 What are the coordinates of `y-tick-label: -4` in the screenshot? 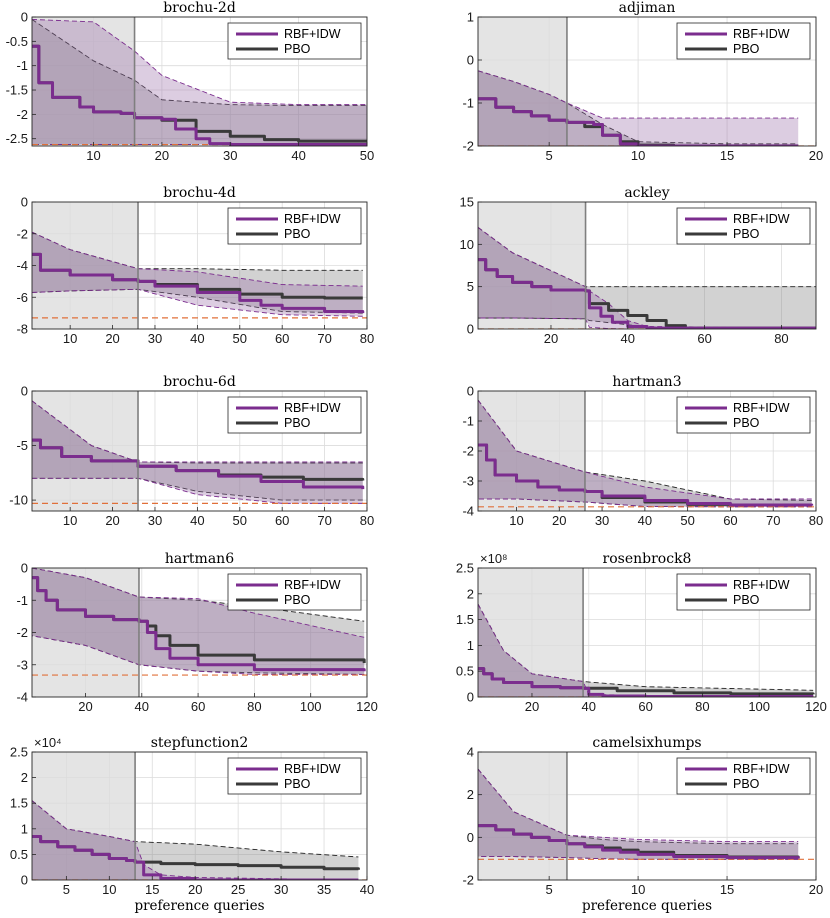 It's located at (22, 697).